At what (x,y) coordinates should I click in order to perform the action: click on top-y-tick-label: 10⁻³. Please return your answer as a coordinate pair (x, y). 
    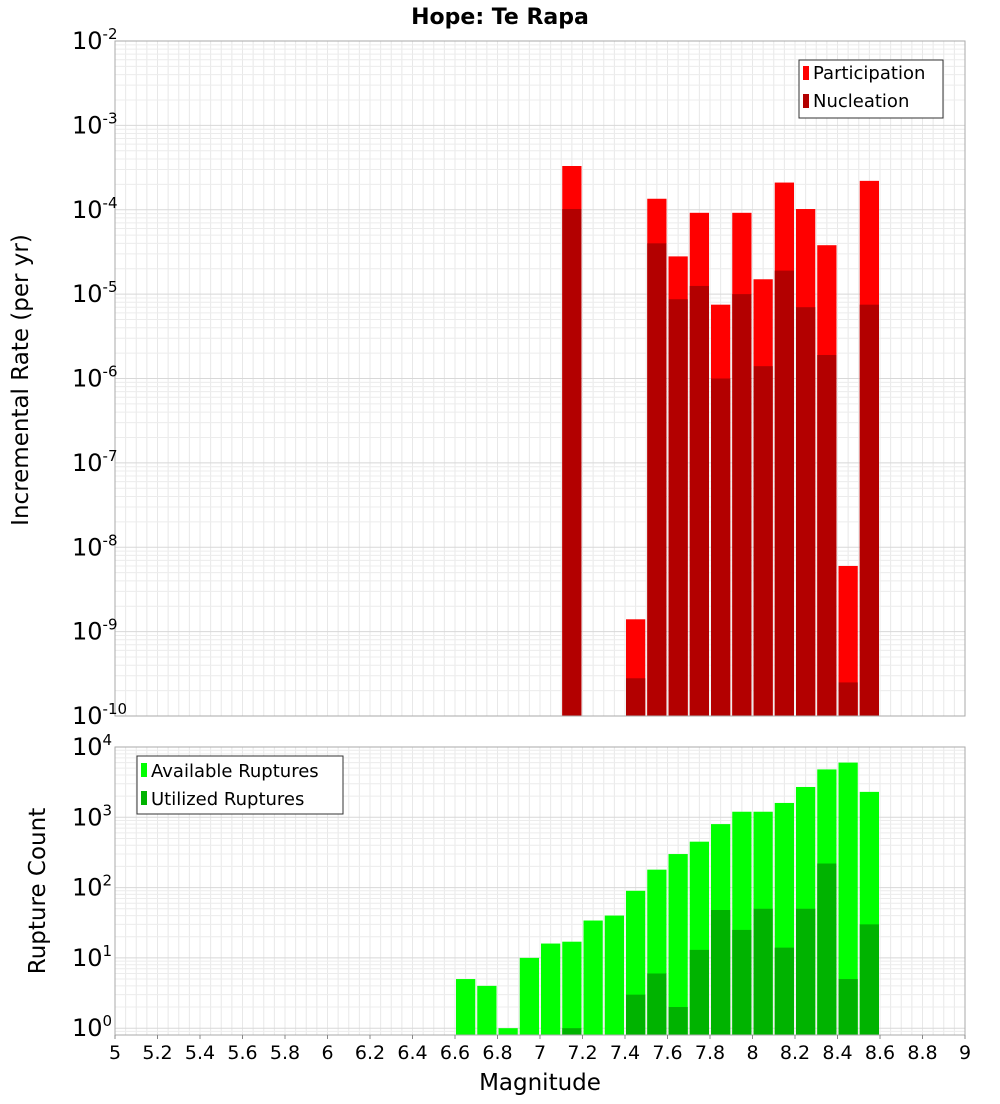
    Looking at the image, I should click on (95, 124).